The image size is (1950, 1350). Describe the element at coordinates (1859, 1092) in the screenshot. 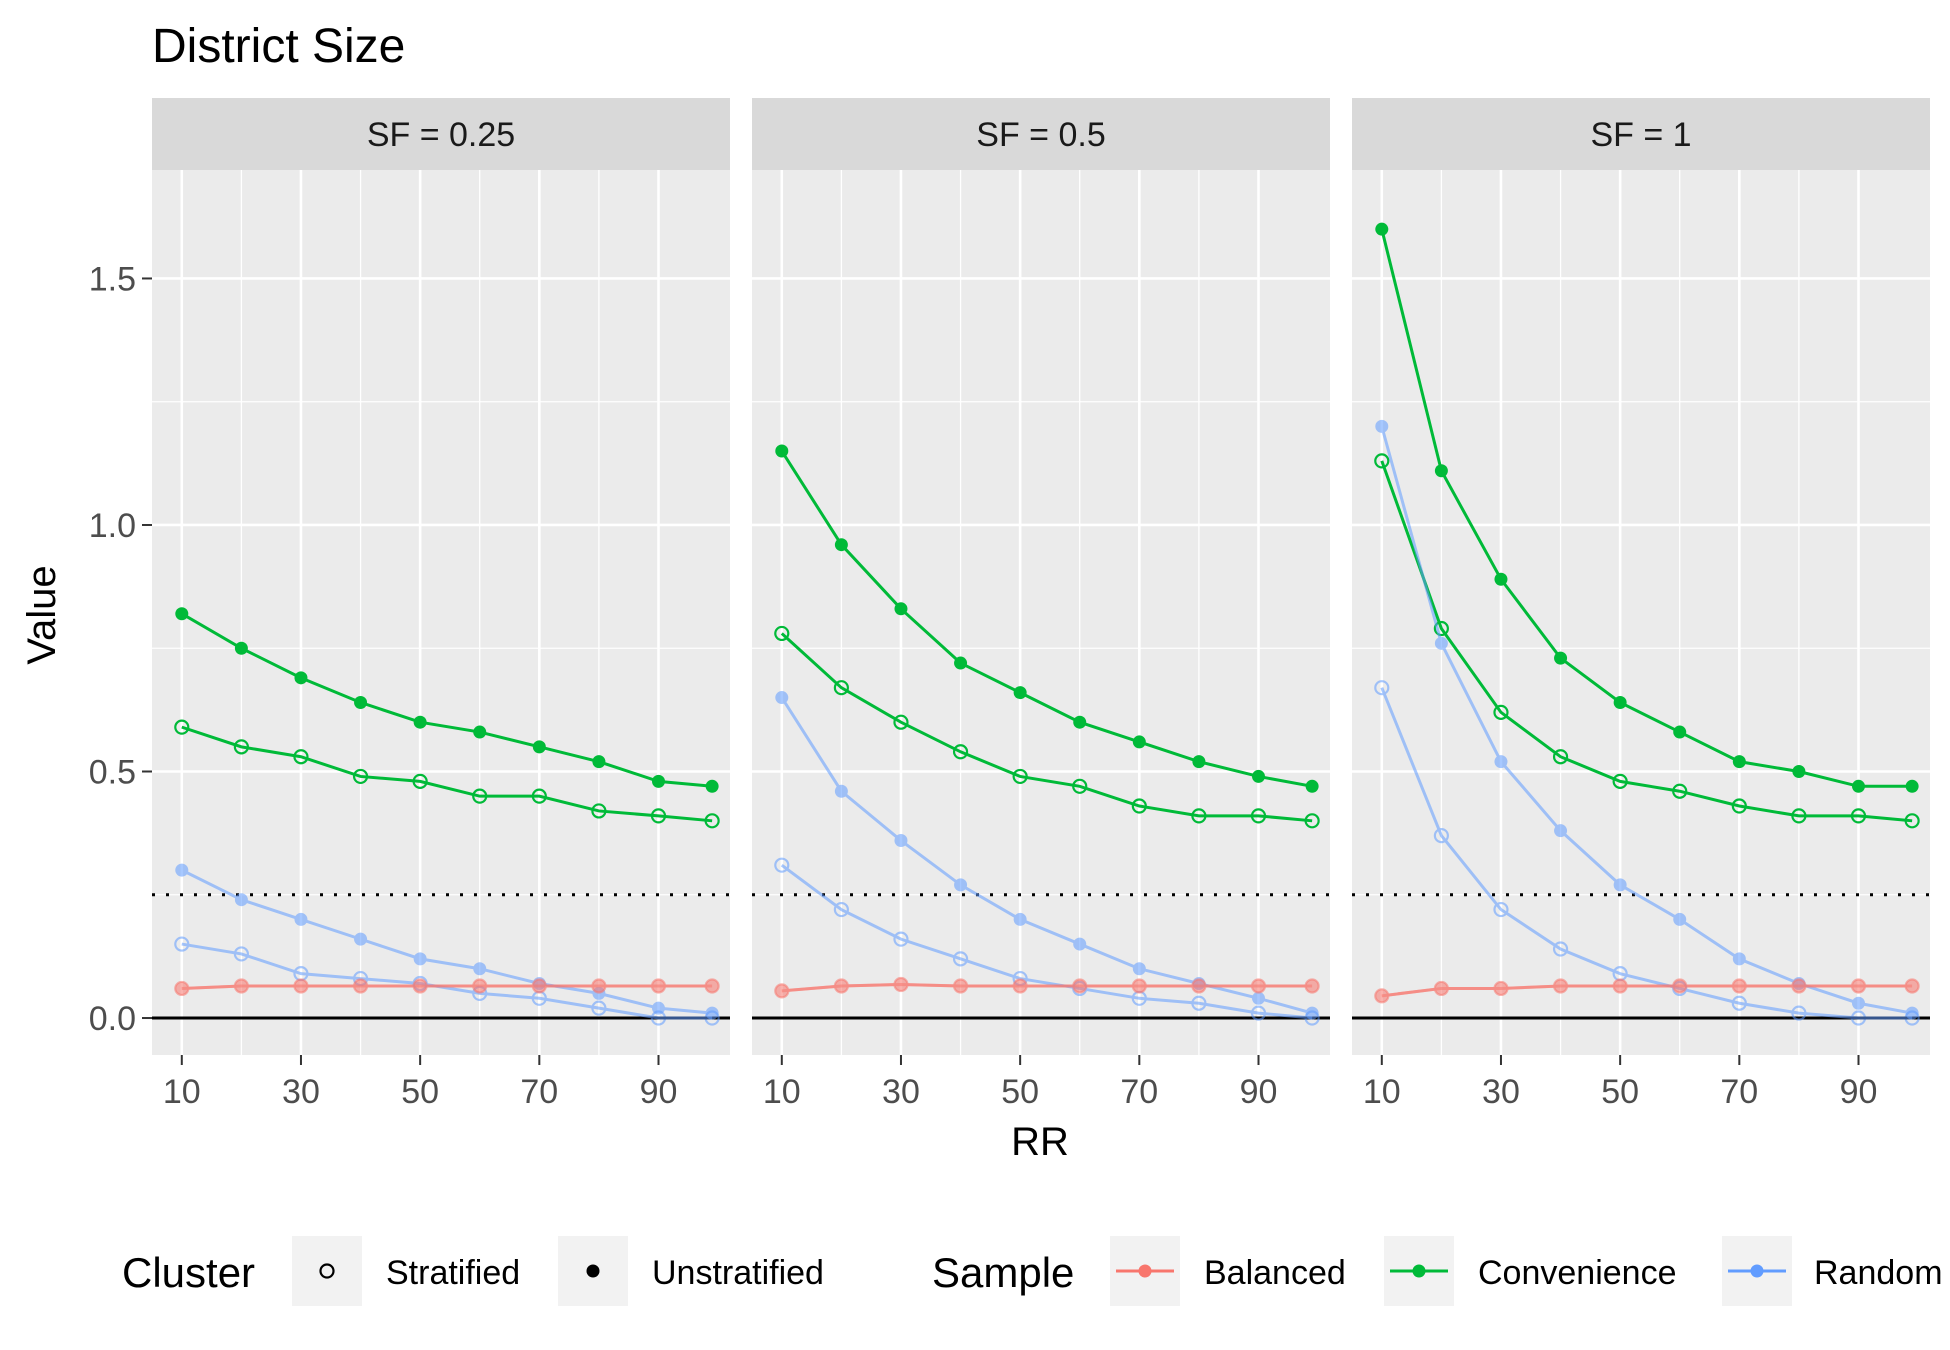

I see `x-tick-label: 90` at that location.